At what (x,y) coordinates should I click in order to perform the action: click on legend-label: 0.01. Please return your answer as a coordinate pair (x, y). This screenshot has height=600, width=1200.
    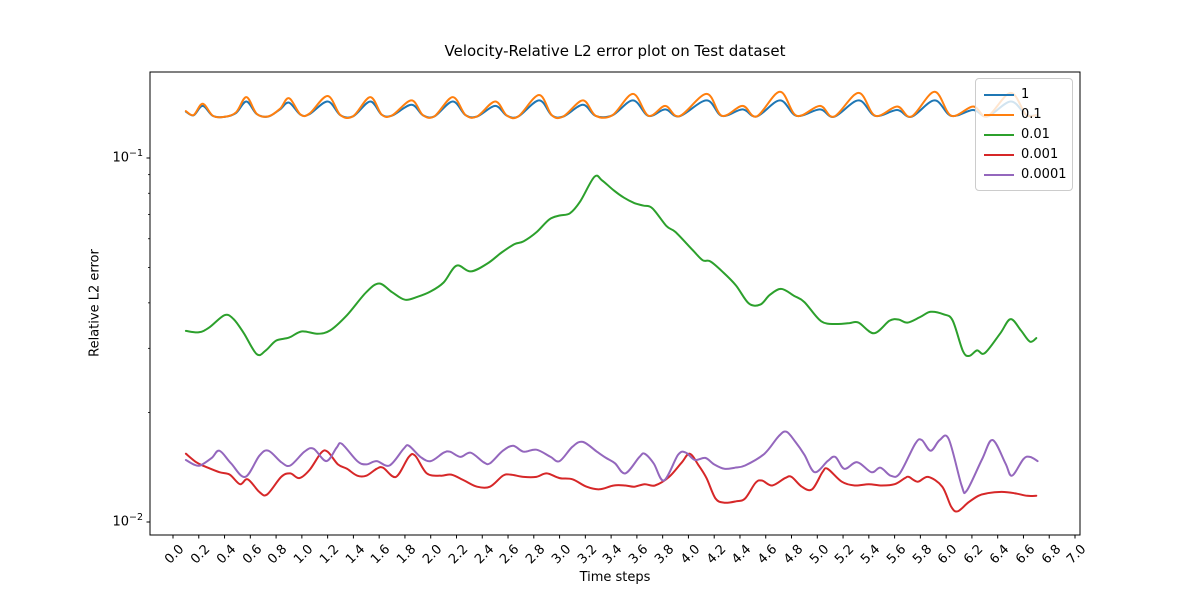
    Looking at the image, I should click on (1035, 134).